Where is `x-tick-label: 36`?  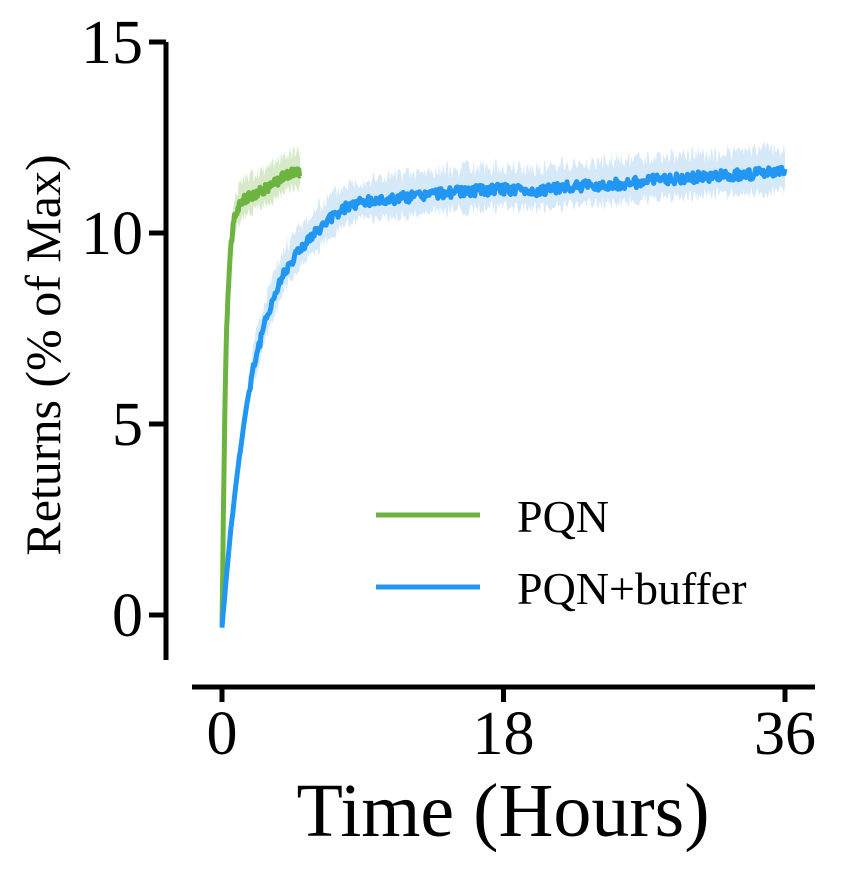
x-tick-label: 36 is located at coordinates (785, 734).